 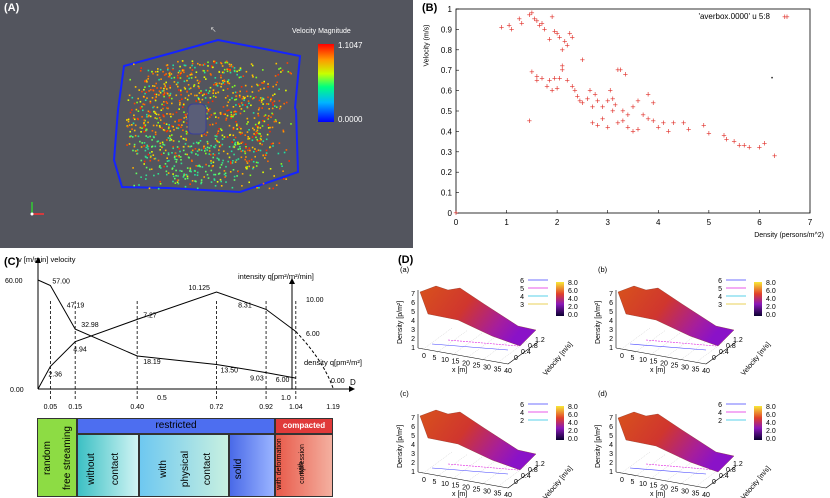 What do you see at coordinates (51, 407) in the screenshot?
I see `x-tick-label: 0.05` at bounding box center [51, 407].